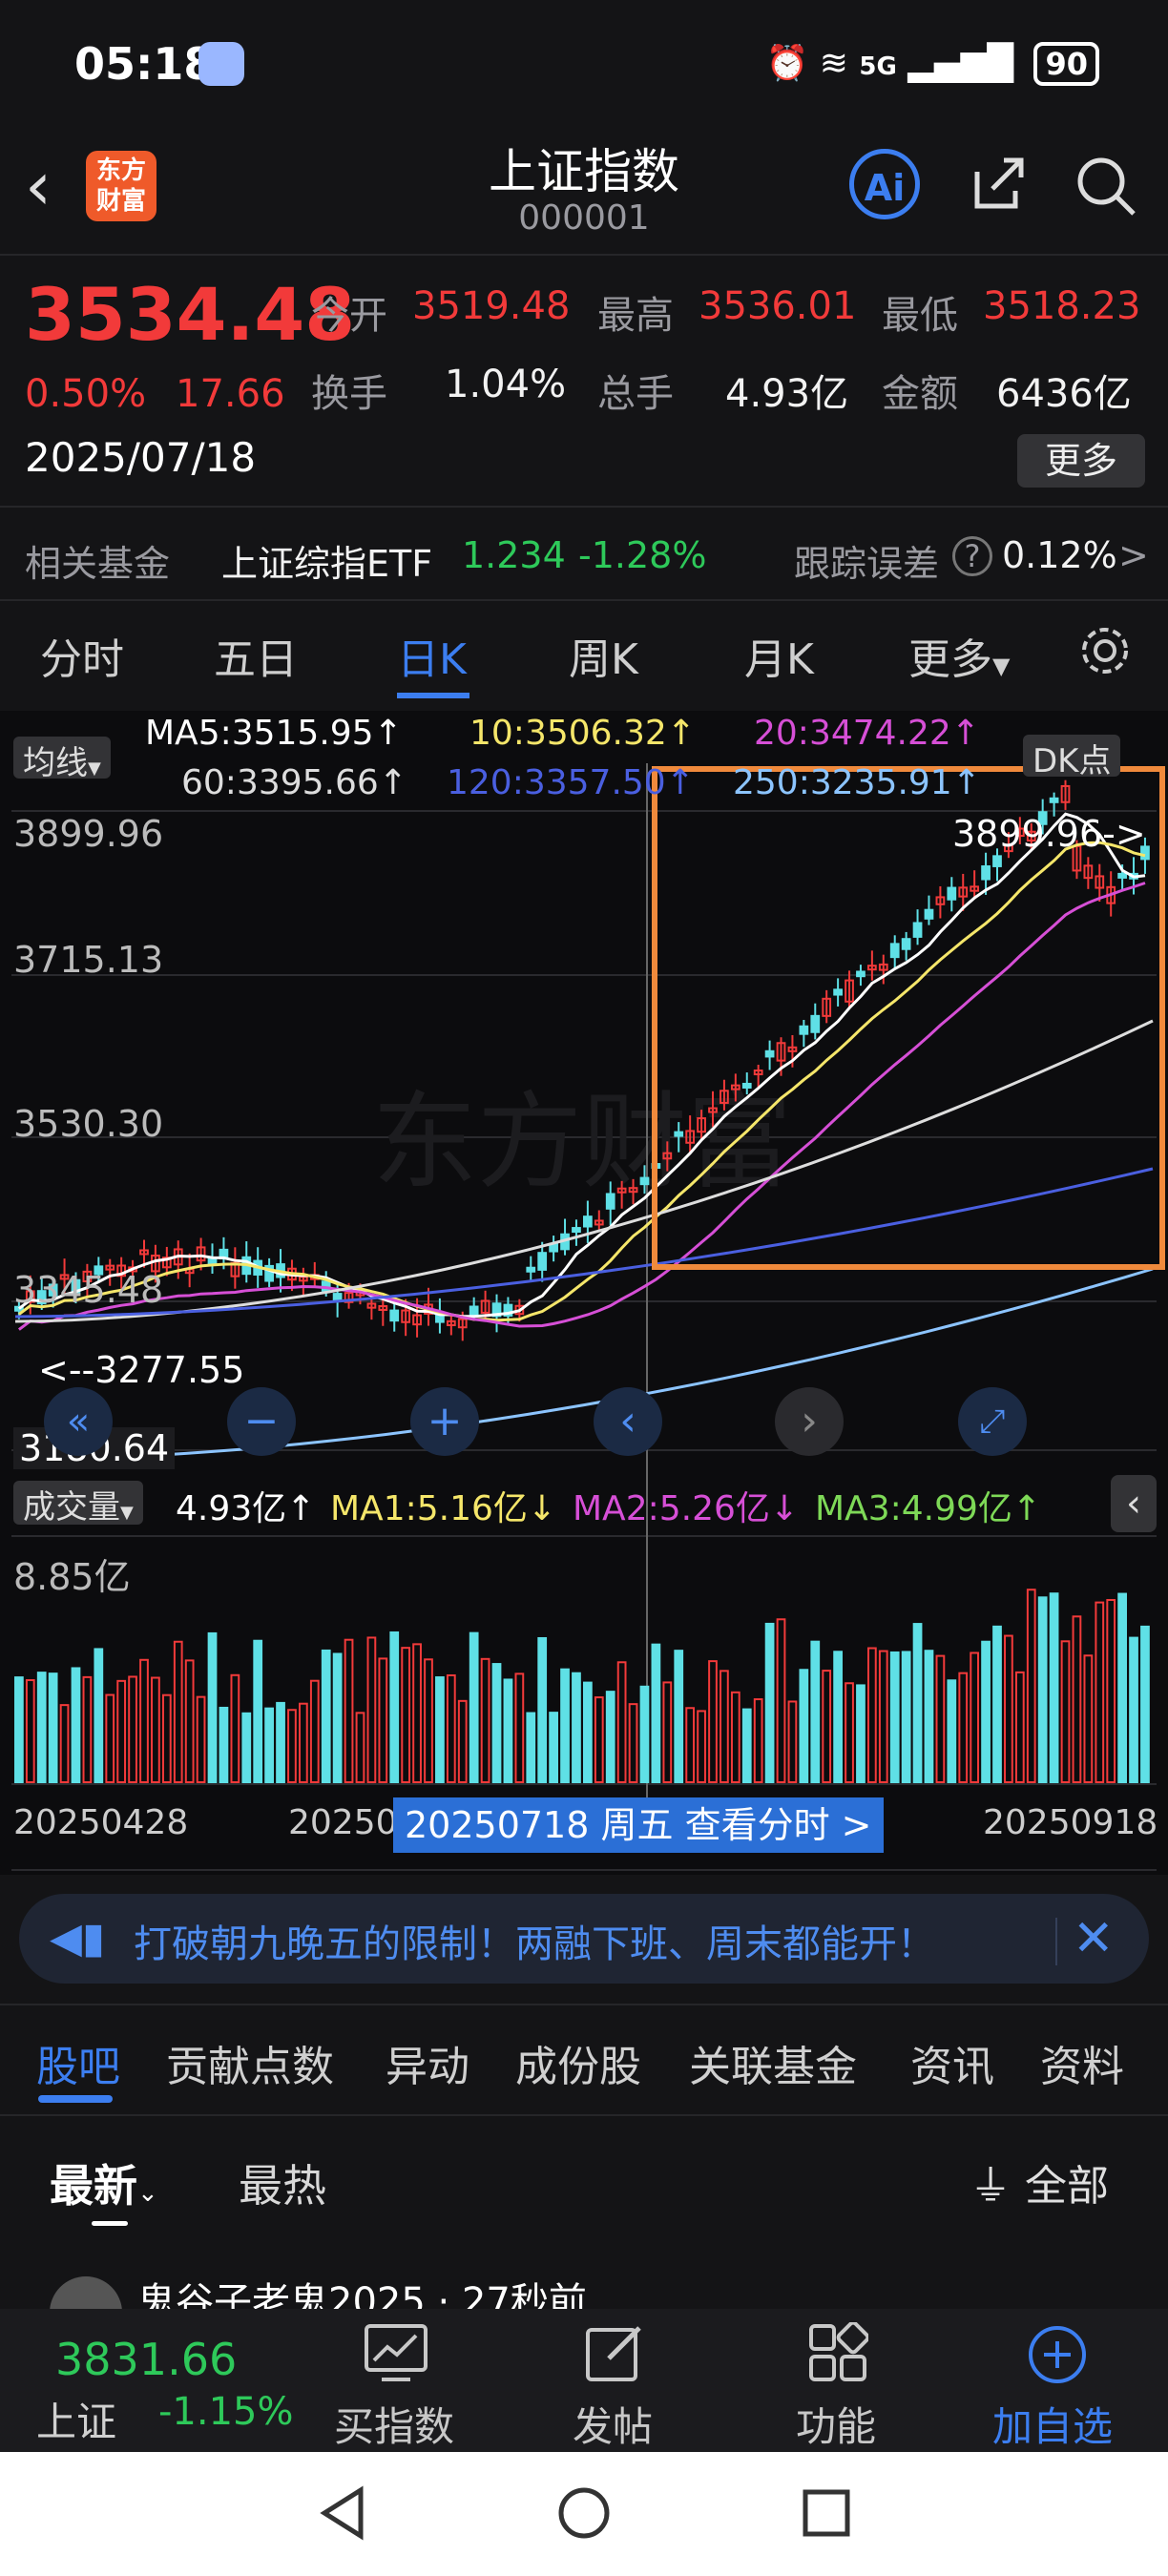  What do you see at coordinates (443, 1508) in the screenshot?
I see `vol-ma1: MA1:5.16亿↓` at bounding box center [443, 1508].